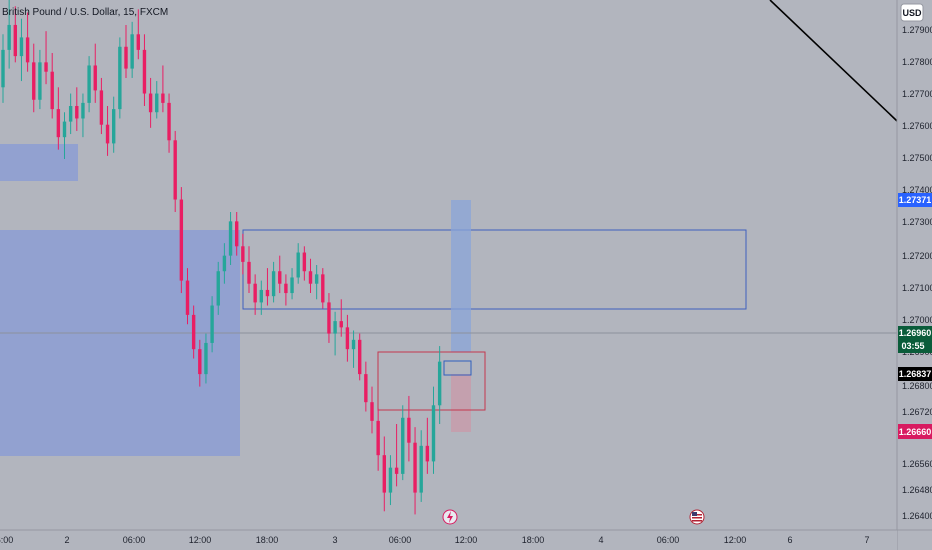  I want to click on long-position-stop-zone, so click(461, 403).